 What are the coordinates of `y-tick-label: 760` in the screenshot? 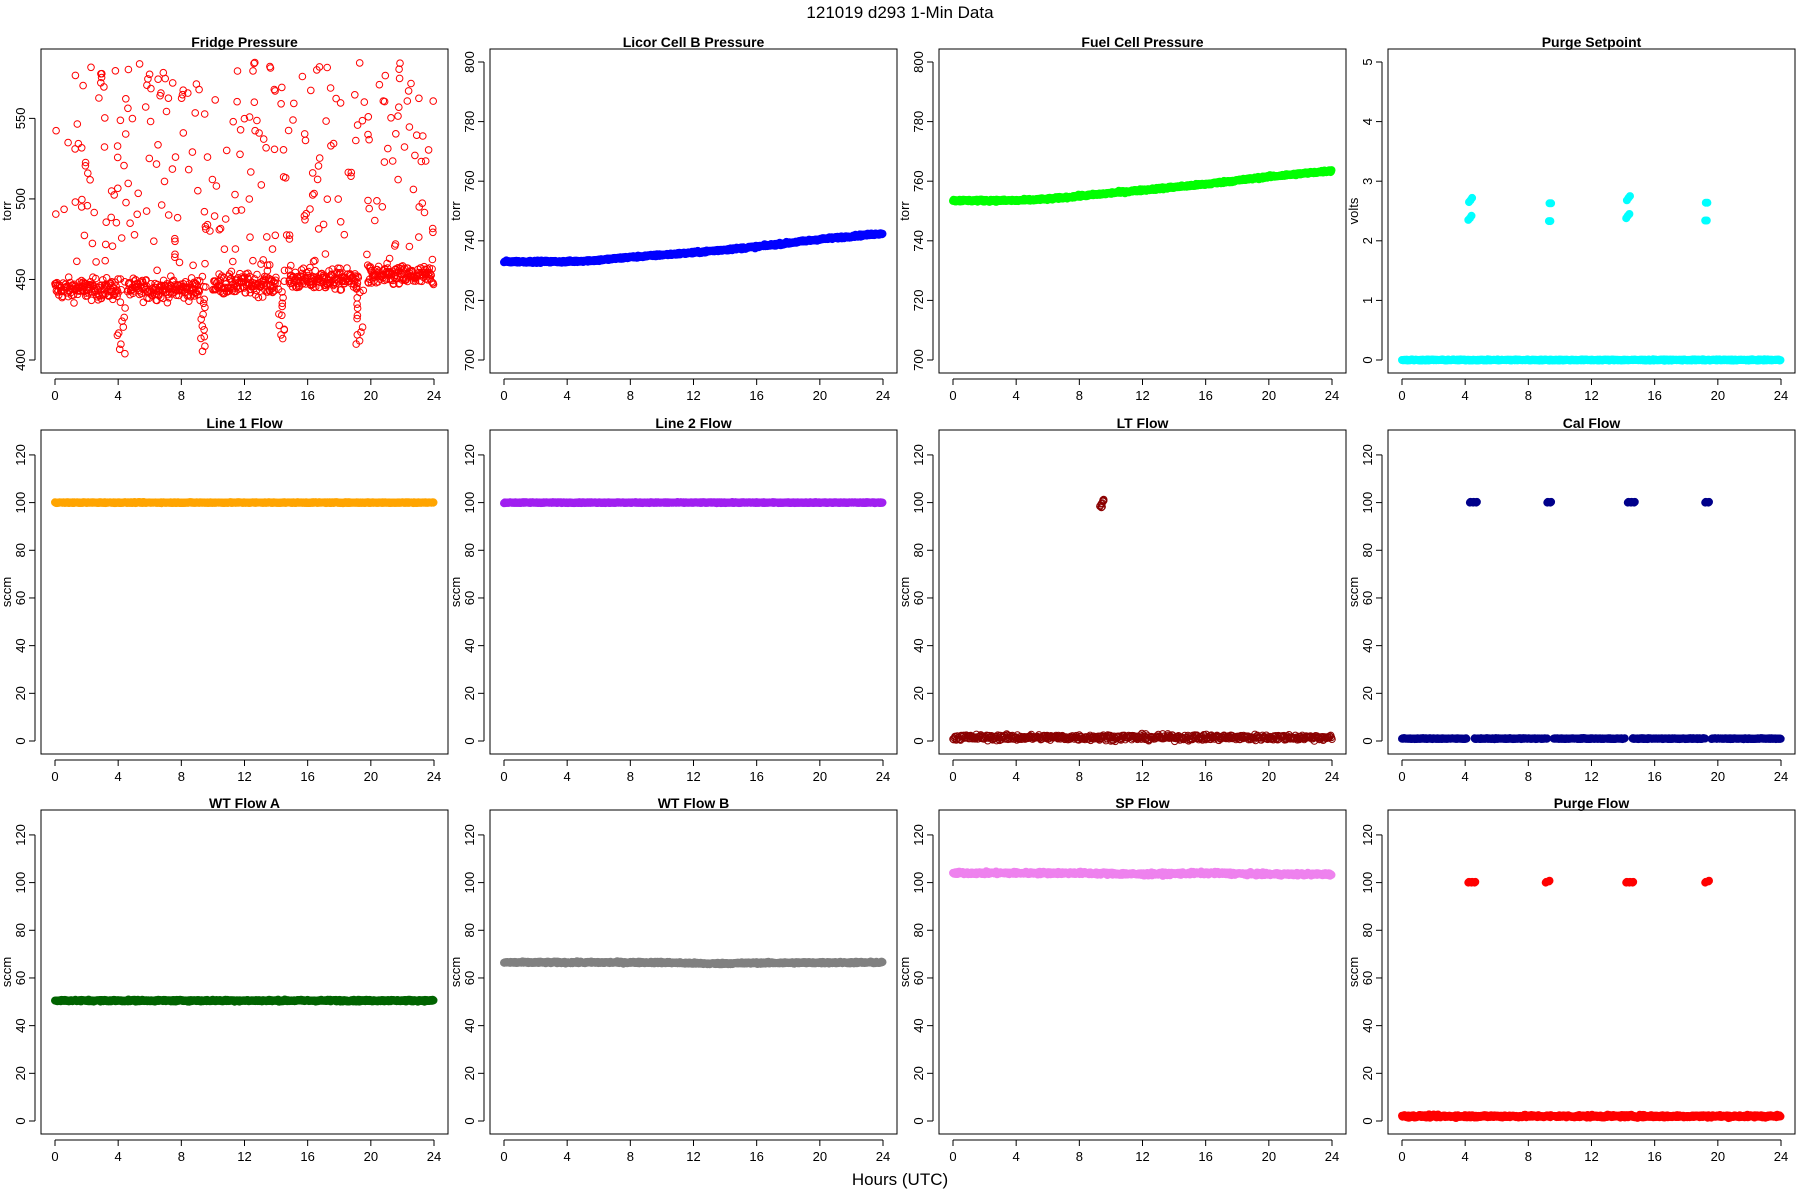 It's located at (918, 181).